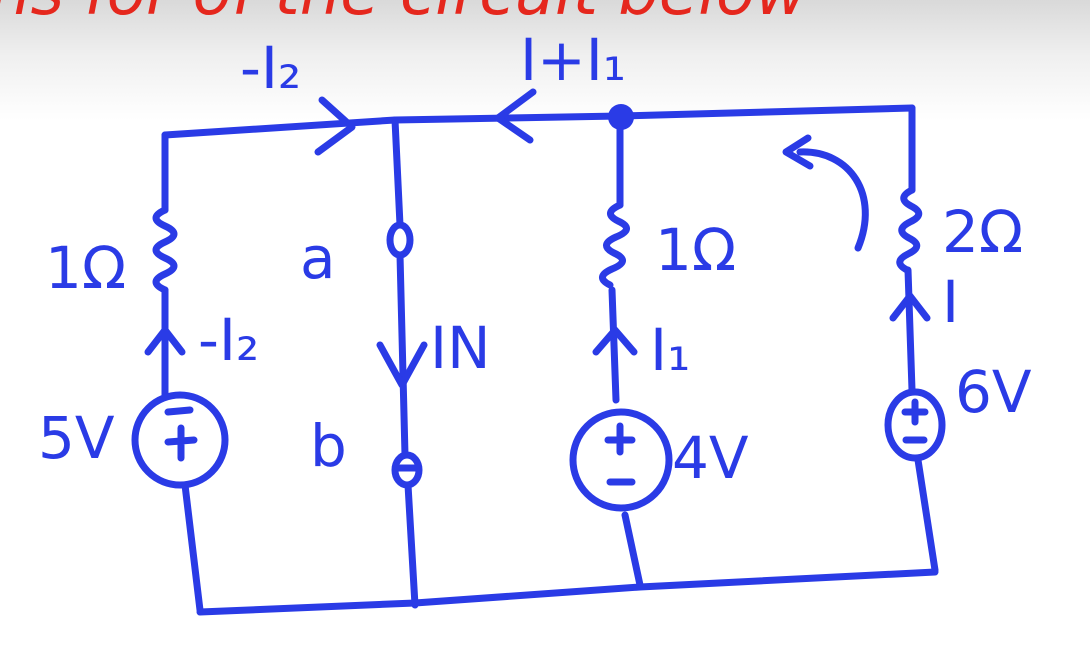  I want to click on terminal-b-icon, so click(407, 470).